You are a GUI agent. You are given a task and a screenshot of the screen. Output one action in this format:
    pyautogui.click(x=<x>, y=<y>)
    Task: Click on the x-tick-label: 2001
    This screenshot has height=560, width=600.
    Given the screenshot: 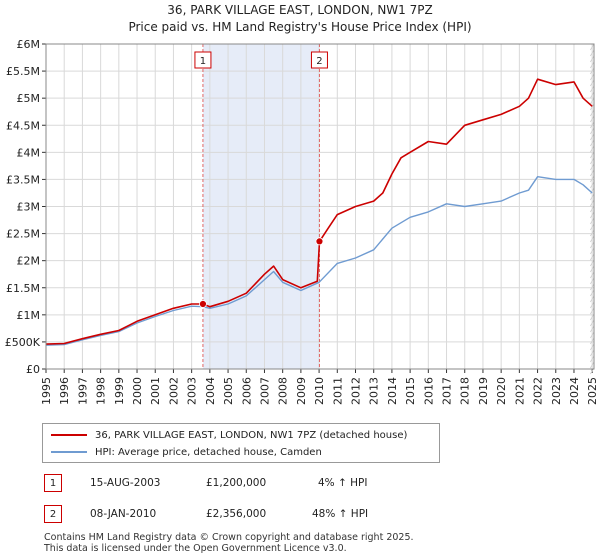 What is the action you would take?
    pyautogui.click(x=155, y=391)
    